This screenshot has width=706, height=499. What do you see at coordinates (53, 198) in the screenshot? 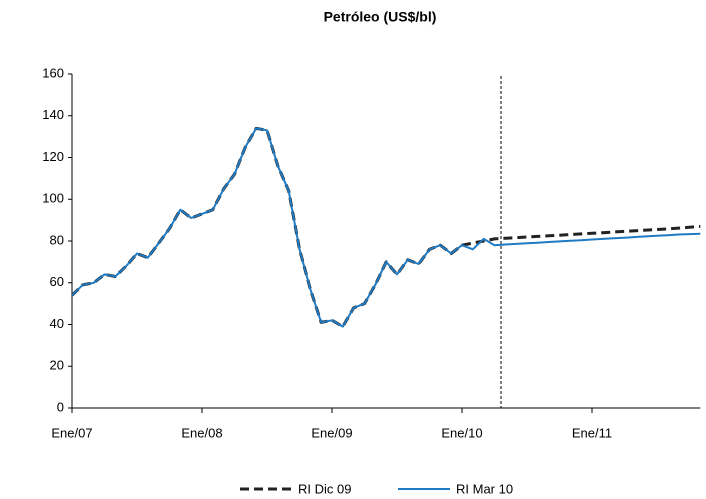
I see `y-tick-label: 100` at bounding box center [53, 198].